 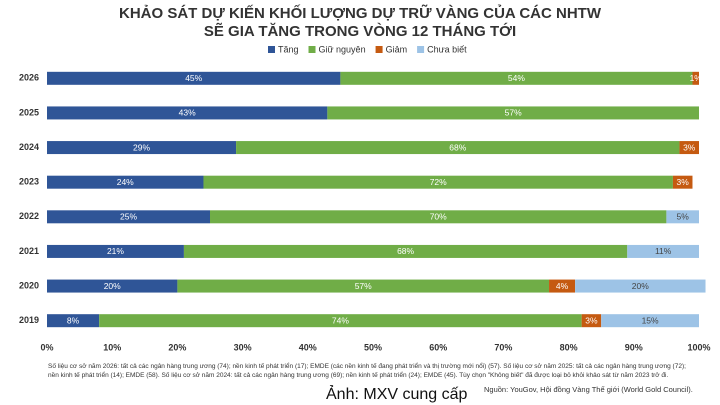 I want to click on data-label: 24%, so click(x=125, y=182).